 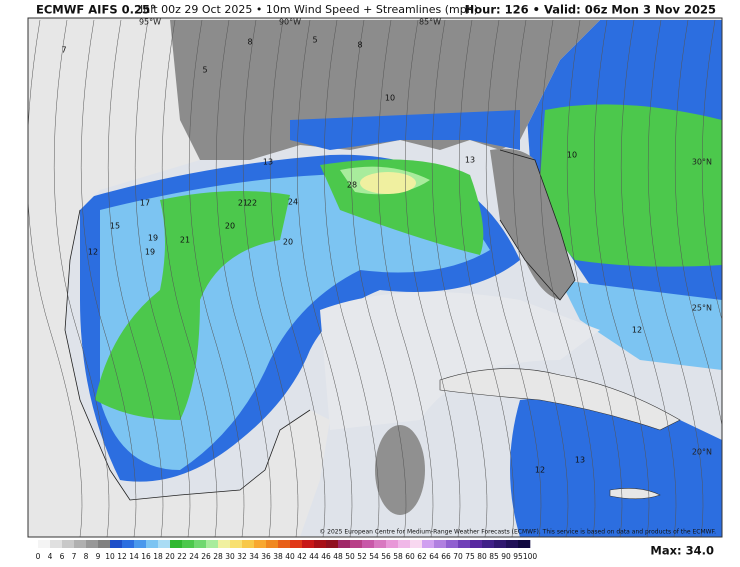 What do you see at coordinates (506, 556) in the screenshot?
I see `colorbar-label: 90` at bounding box center [506, 556].